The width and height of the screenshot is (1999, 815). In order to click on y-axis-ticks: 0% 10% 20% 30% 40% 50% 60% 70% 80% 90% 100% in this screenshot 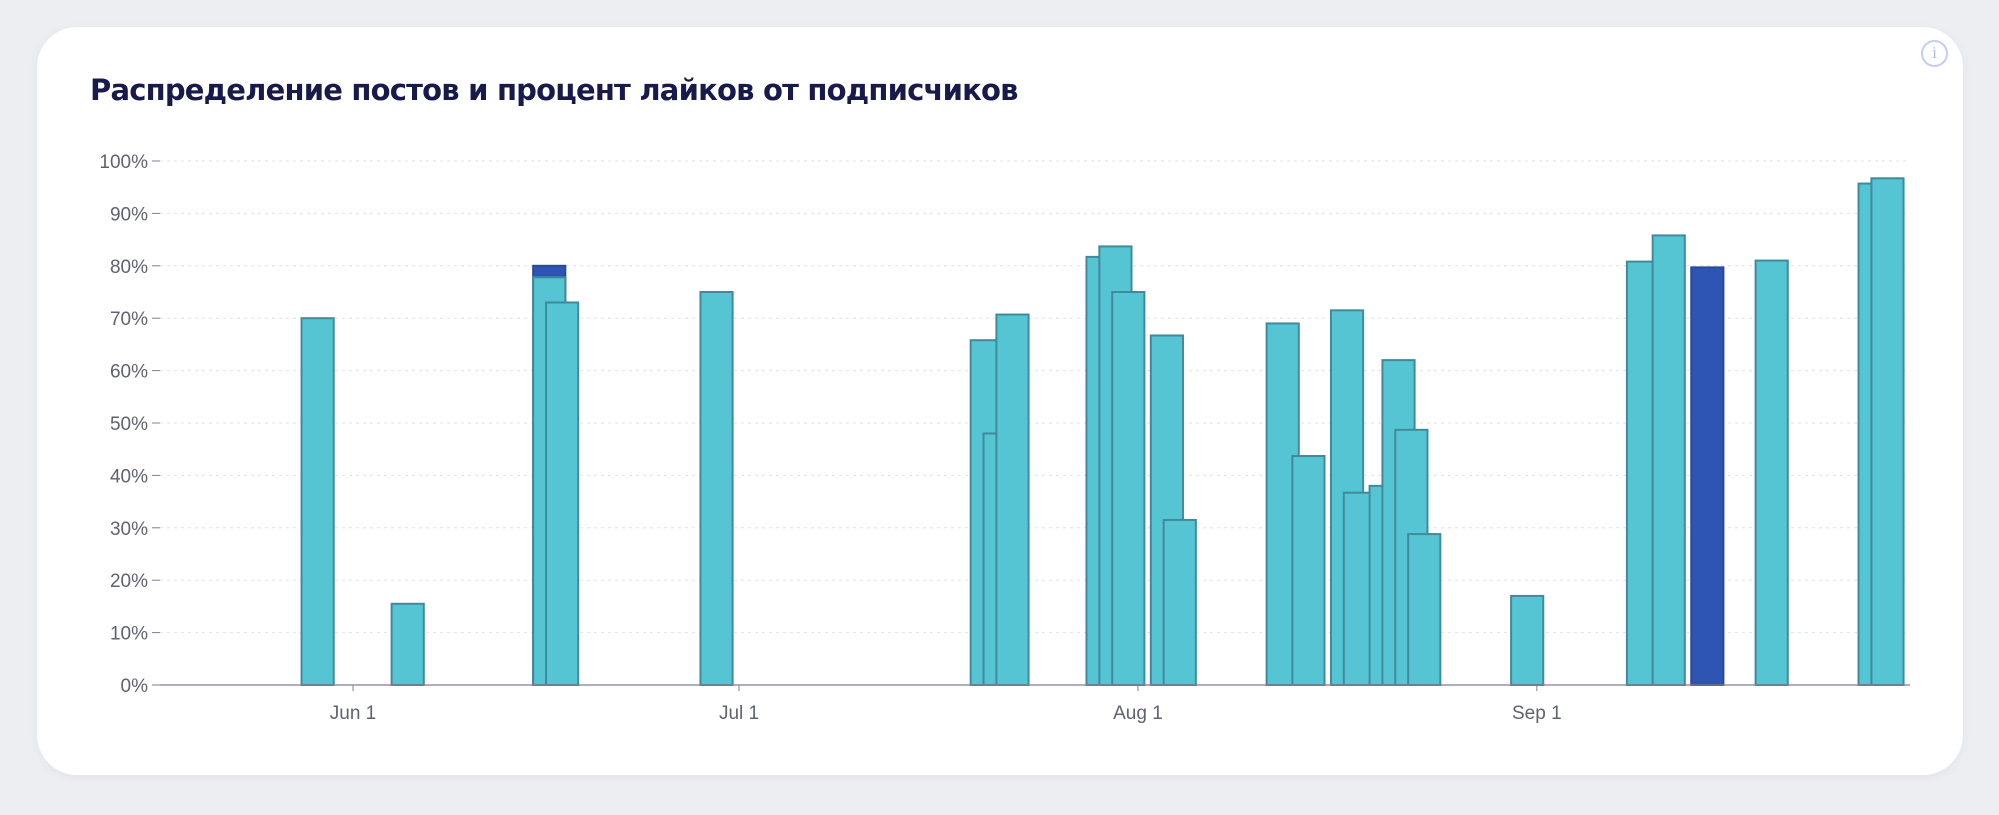, I will do `click(129, 424)`.